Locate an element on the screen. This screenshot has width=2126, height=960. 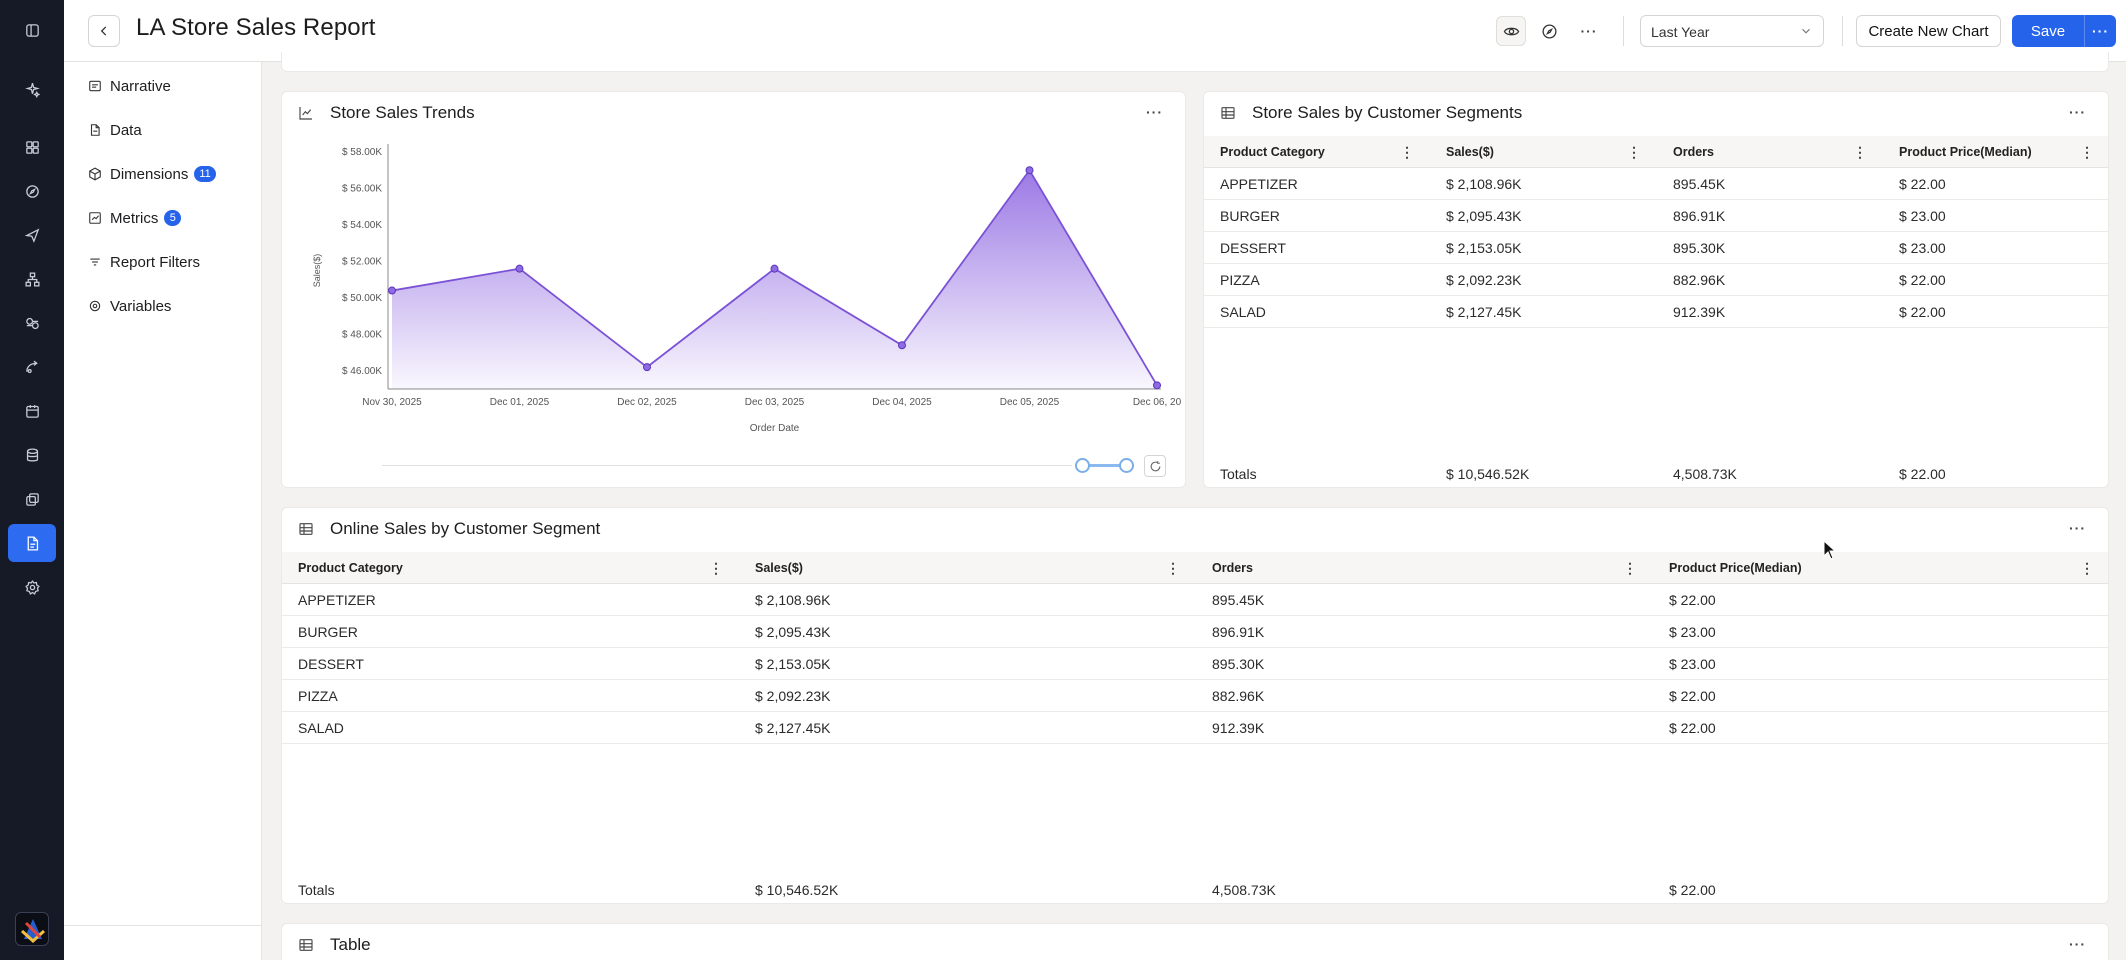
sidebar-toggle-icon is located at coordinates (32, 30).